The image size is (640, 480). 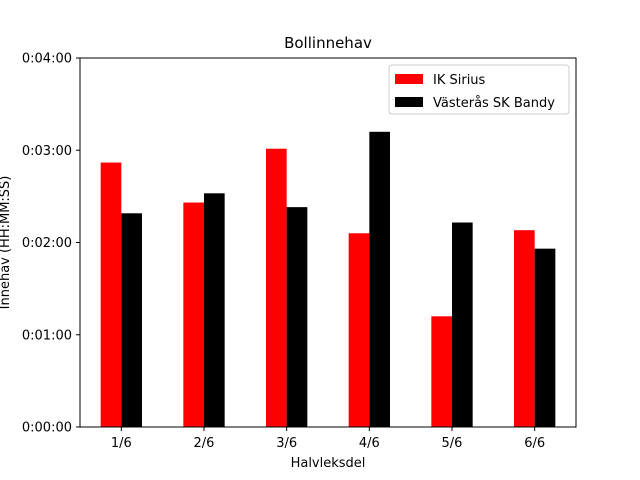 What do you see at coordinates (47, 59) in the screenshot?
I see `y-tick-label: 0:04:00` at bounding box center [47, 59].